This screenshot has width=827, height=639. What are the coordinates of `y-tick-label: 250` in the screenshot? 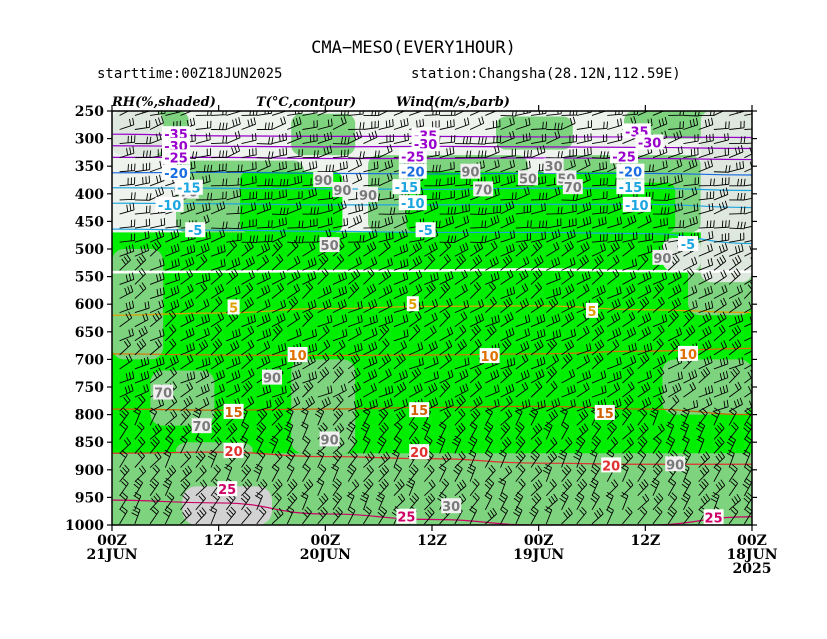 It's located at (89, 112).